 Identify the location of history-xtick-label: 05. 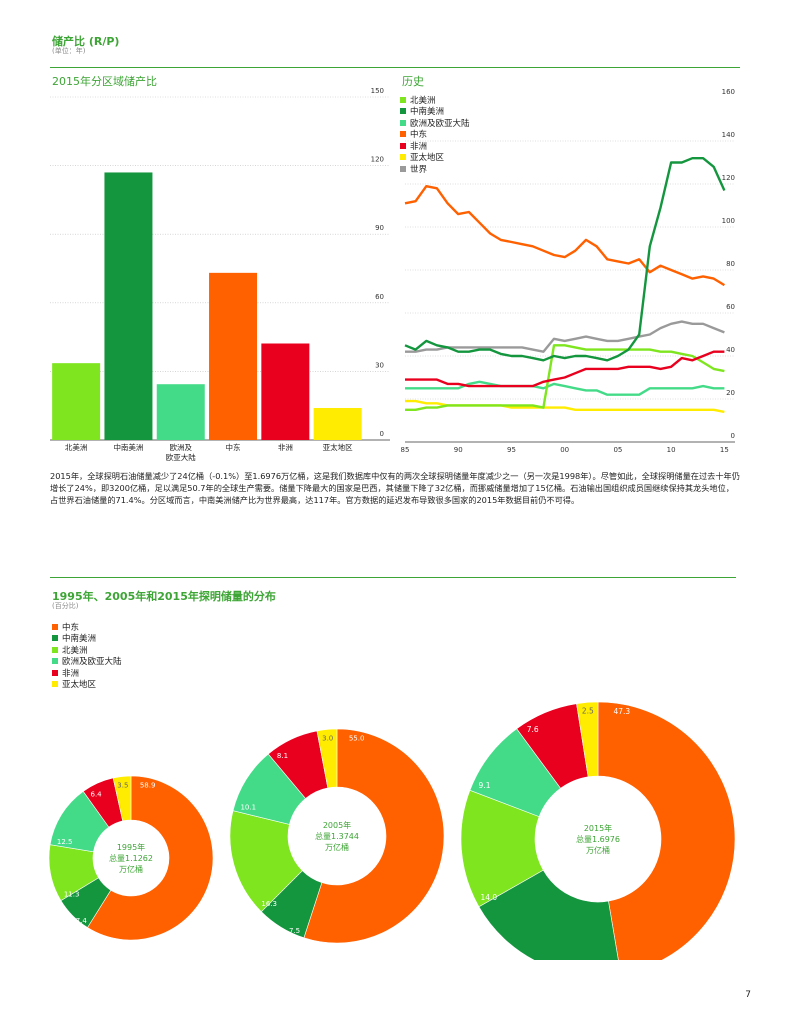
(617, 450).